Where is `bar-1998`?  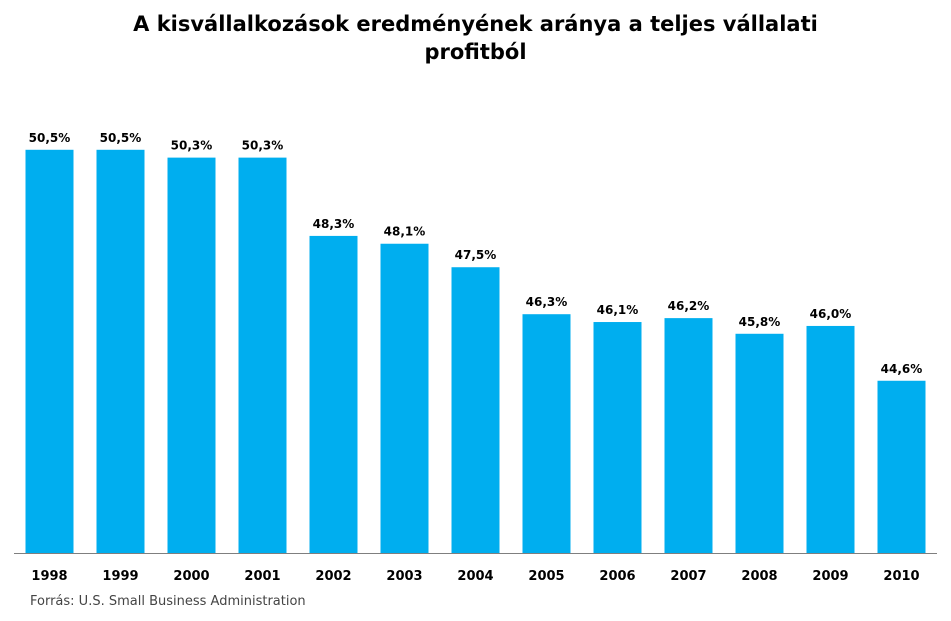
bar-1998 is located at coordinates (49, 351).